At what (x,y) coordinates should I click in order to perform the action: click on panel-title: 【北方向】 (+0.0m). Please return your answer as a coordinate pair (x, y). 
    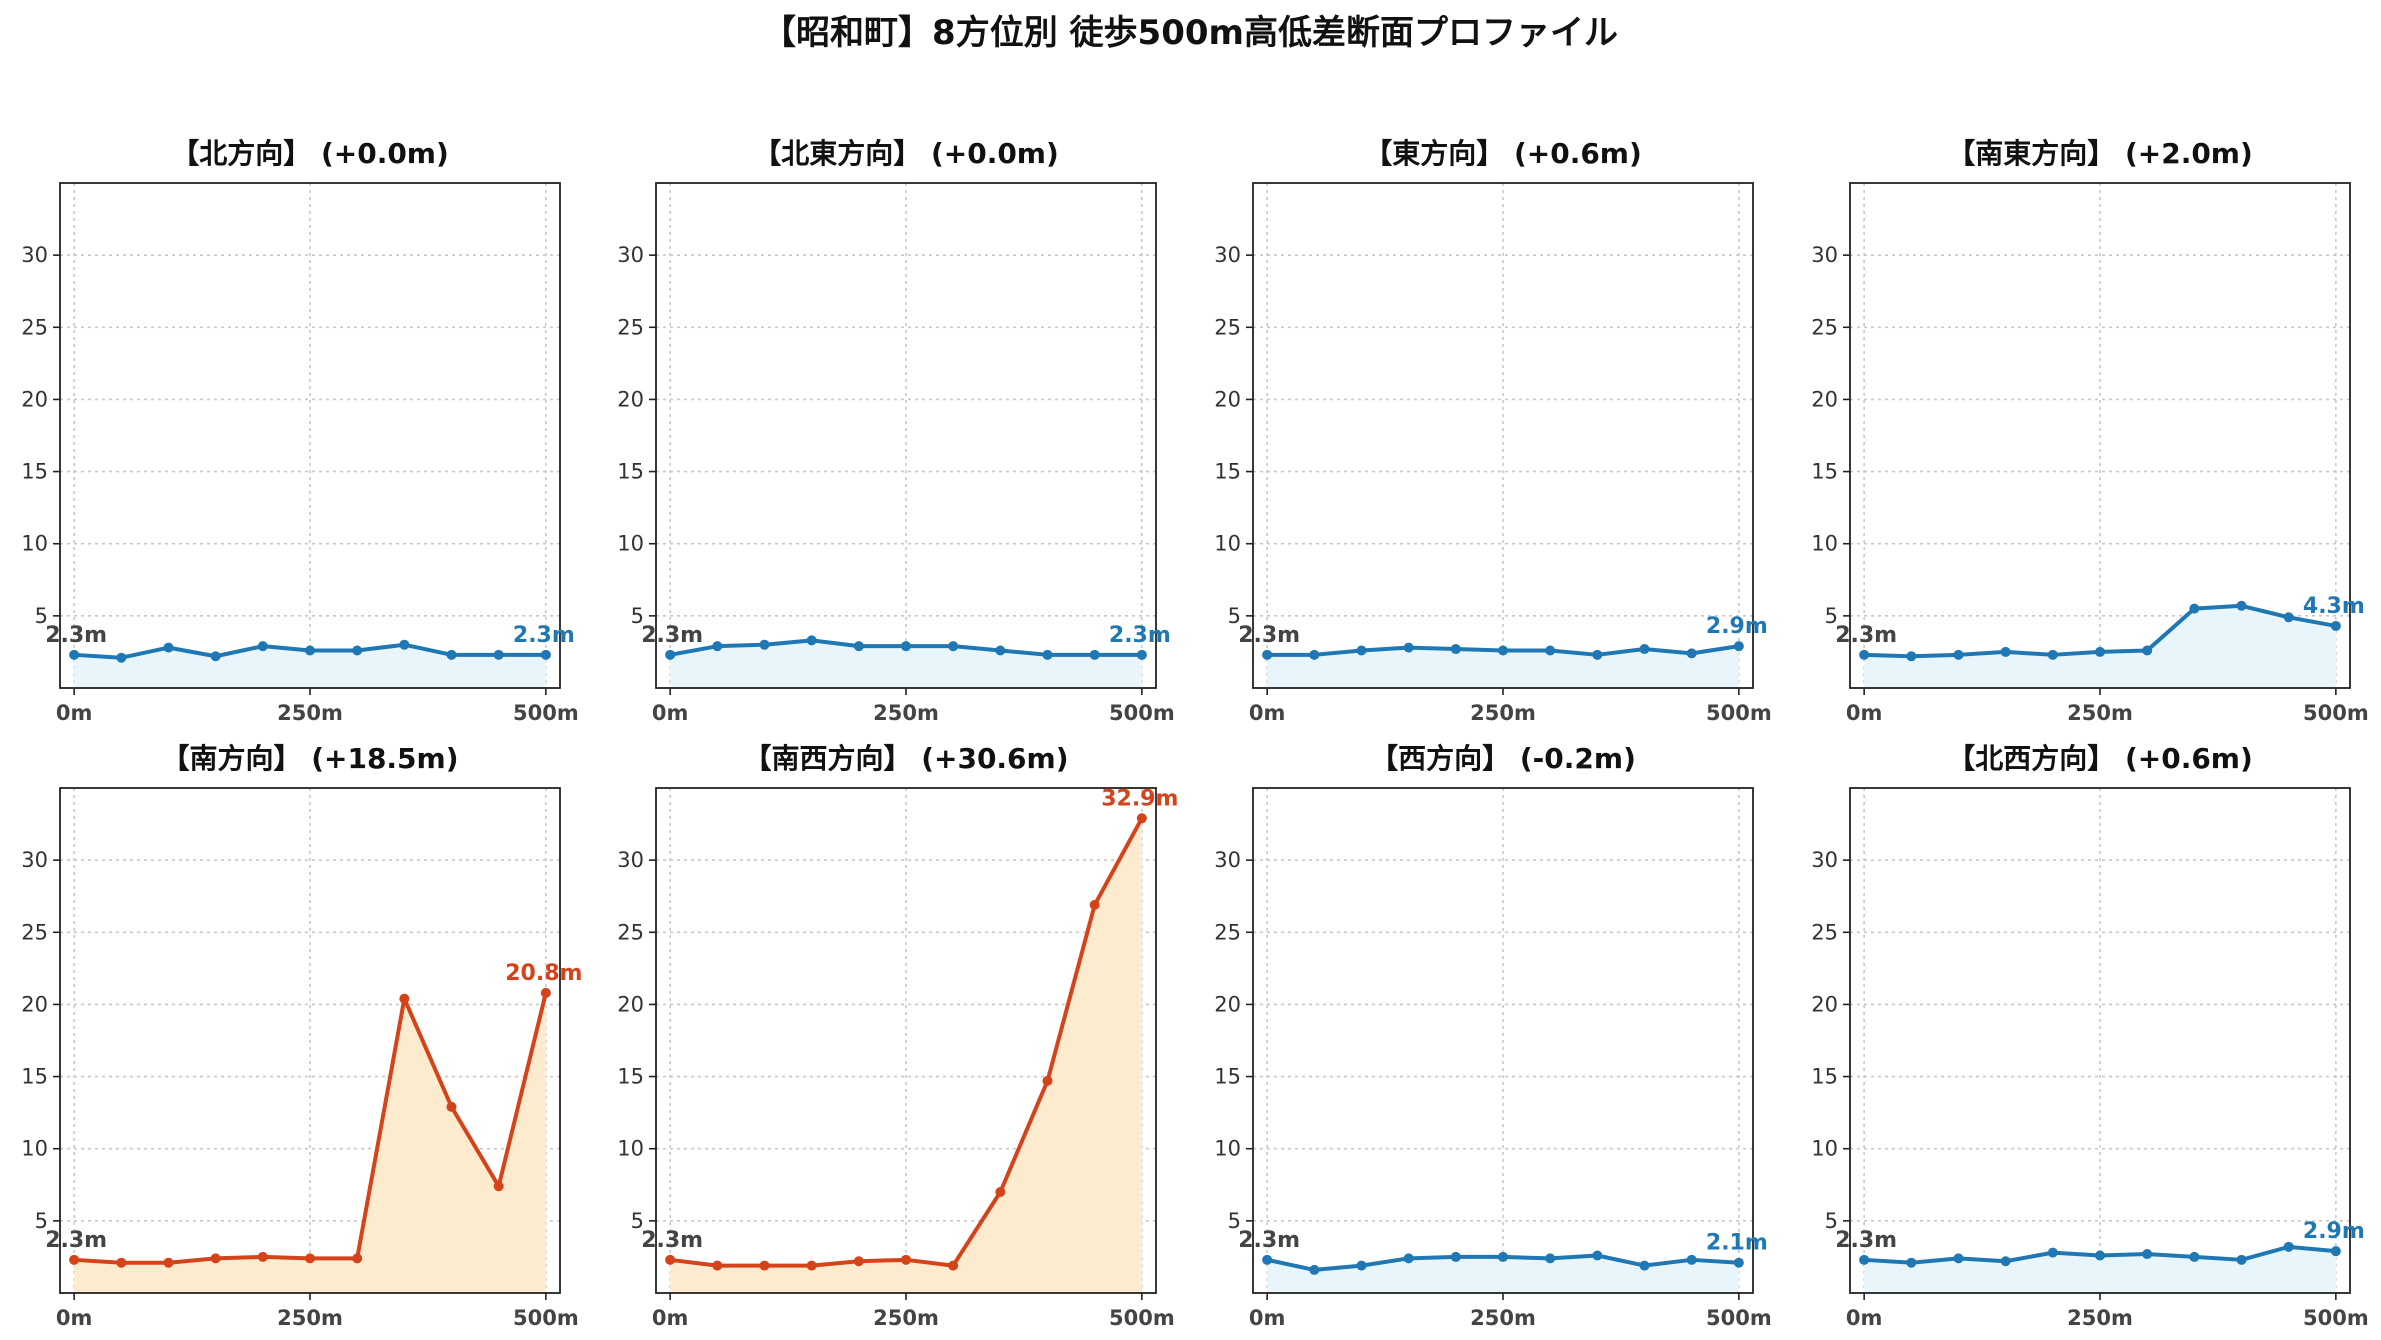
    Looking at the image, I should click on (310, 153).